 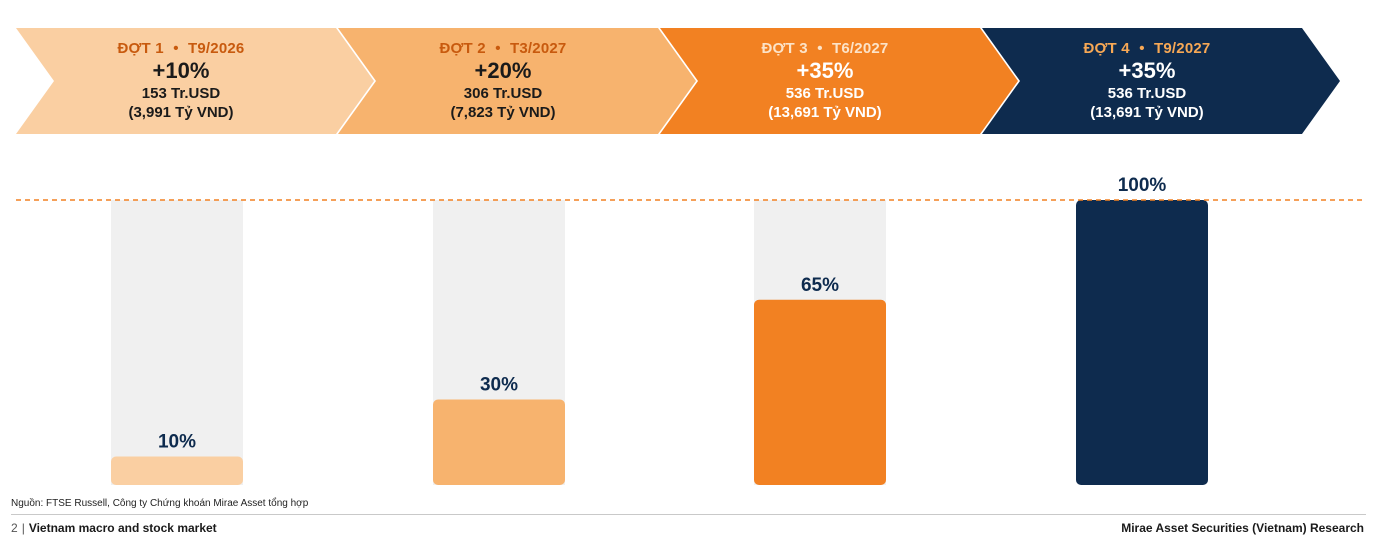 I want to click on stage-2-chevron, so click(x=517, y=81).